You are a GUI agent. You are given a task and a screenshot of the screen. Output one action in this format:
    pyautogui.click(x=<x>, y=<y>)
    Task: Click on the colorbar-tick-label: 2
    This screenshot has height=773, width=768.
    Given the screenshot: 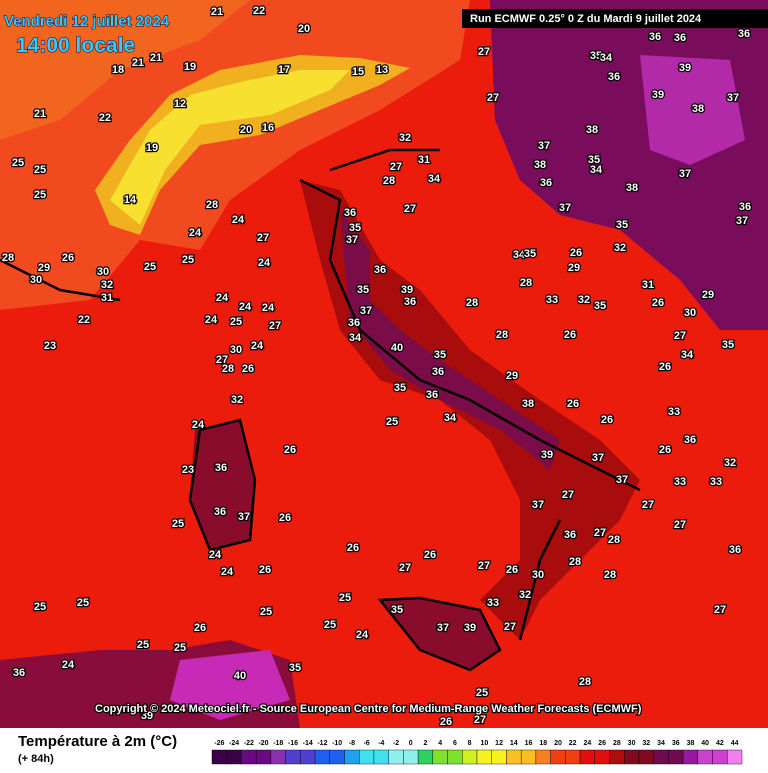 What is the action you would take?
    pyautogui.click(x=426, y=743)
    